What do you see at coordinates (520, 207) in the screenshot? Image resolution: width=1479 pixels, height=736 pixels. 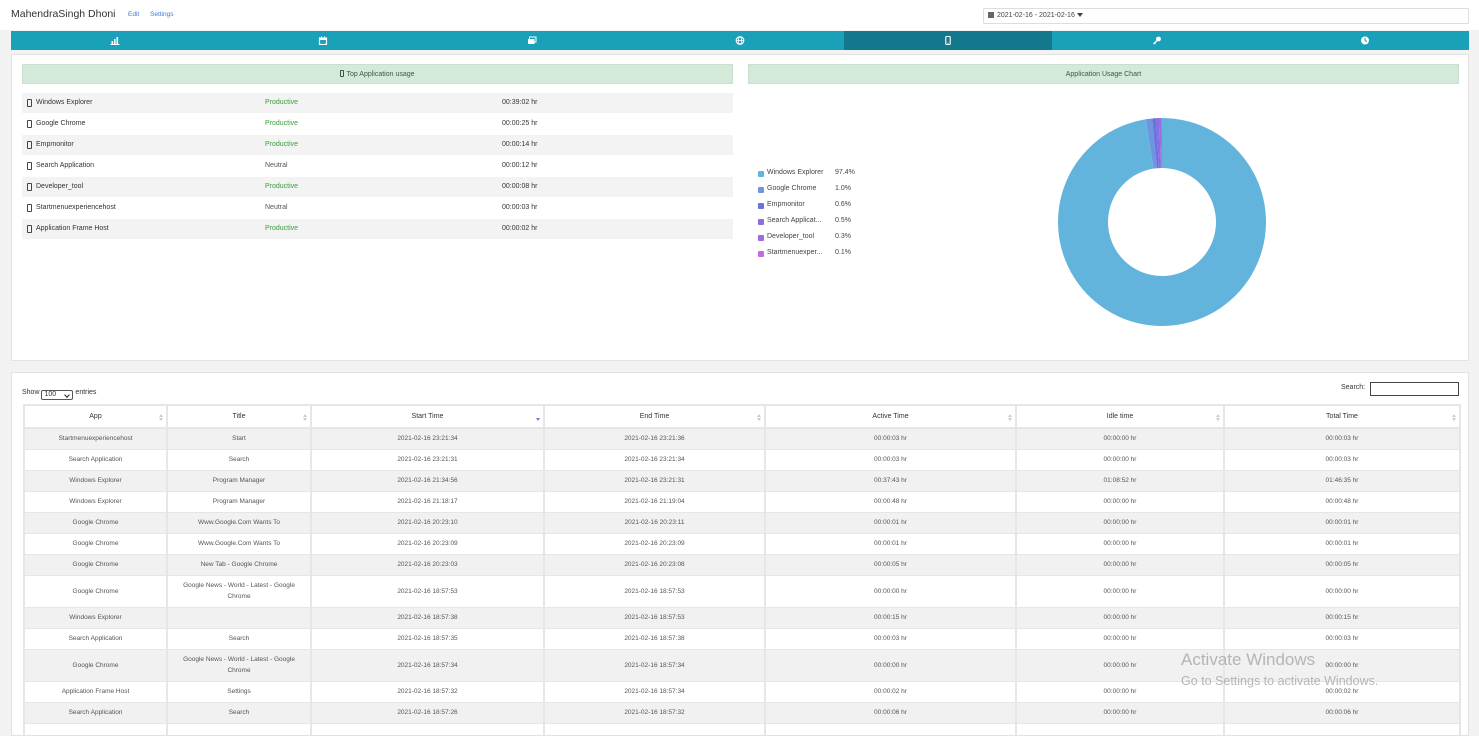 I see `app-duration: 00:00:03 hr` at bounding box center [520, 207].